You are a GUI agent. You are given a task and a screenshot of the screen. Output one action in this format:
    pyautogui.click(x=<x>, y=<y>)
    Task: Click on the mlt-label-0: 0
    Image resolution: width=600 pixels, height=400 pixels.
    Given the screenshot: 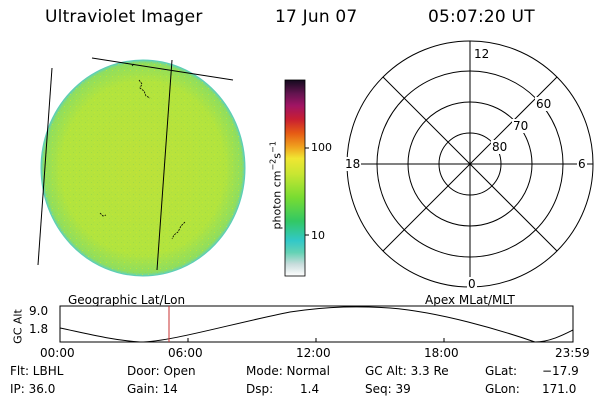 What is the action you would take?
    pyautogui.click(x=472, y=284)
    